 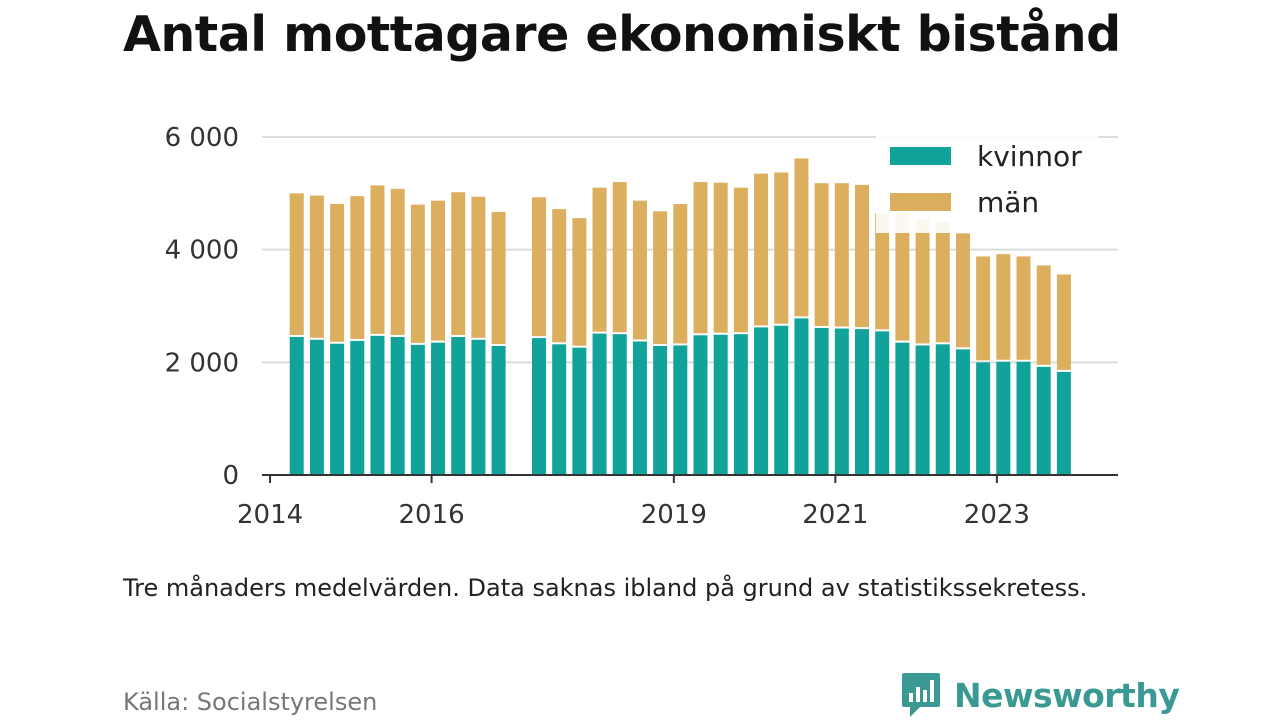 What do you see at coordinates (1008, 202) in the screenshot?
I see `legend-label-man: män` at bounding box center [1008, 202].